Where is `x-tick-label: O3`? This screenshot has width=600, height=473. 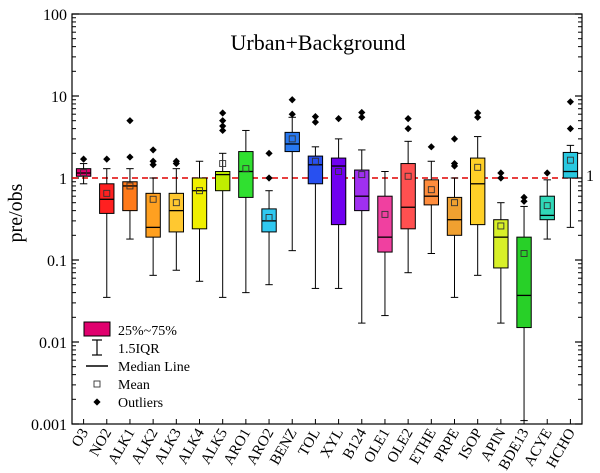 x-tick-label: O3 is located at coordinates (80, 438).